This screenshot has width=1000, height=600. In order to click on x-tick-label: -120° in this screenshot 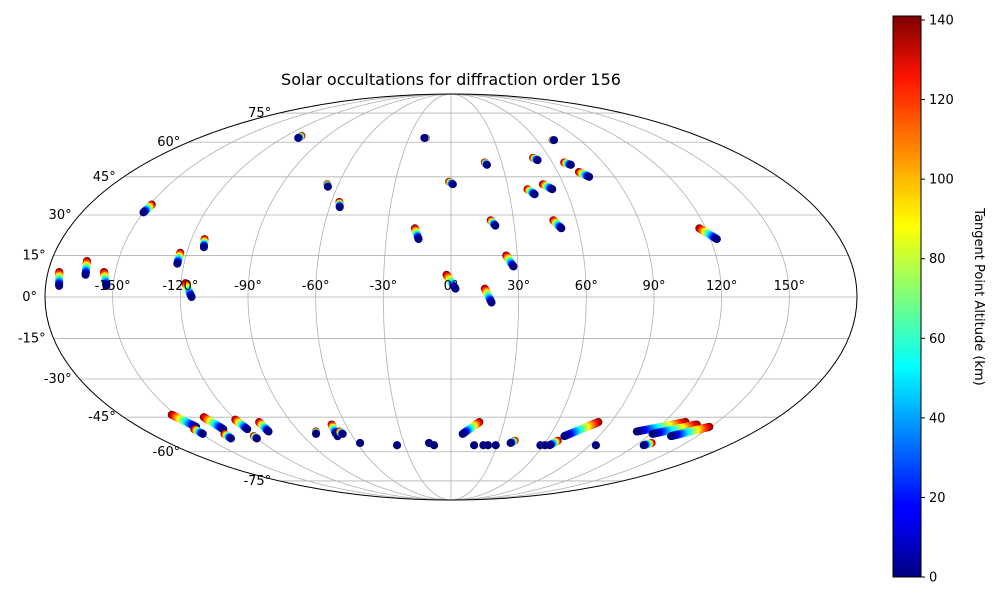, I will do `click(180, 286)`.